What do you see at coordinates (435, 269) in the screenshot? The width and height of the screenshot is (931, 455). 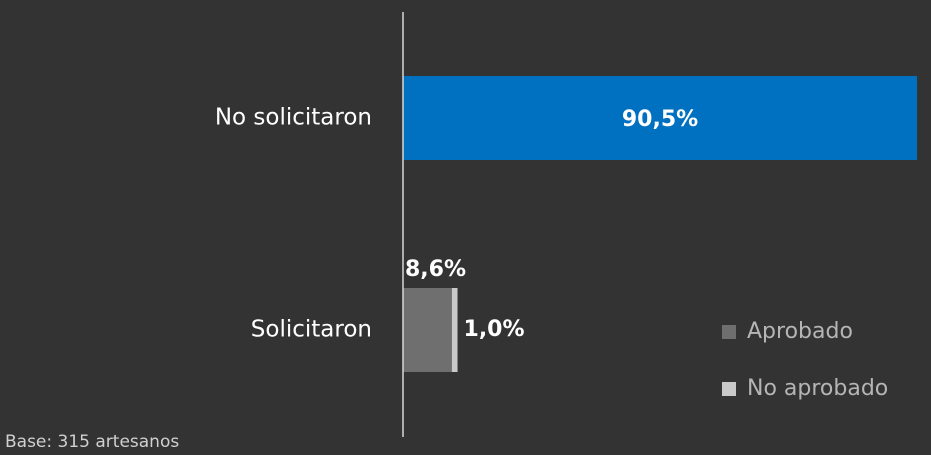 I see `value-label: 8,6%` at bounding box center [435, 269].